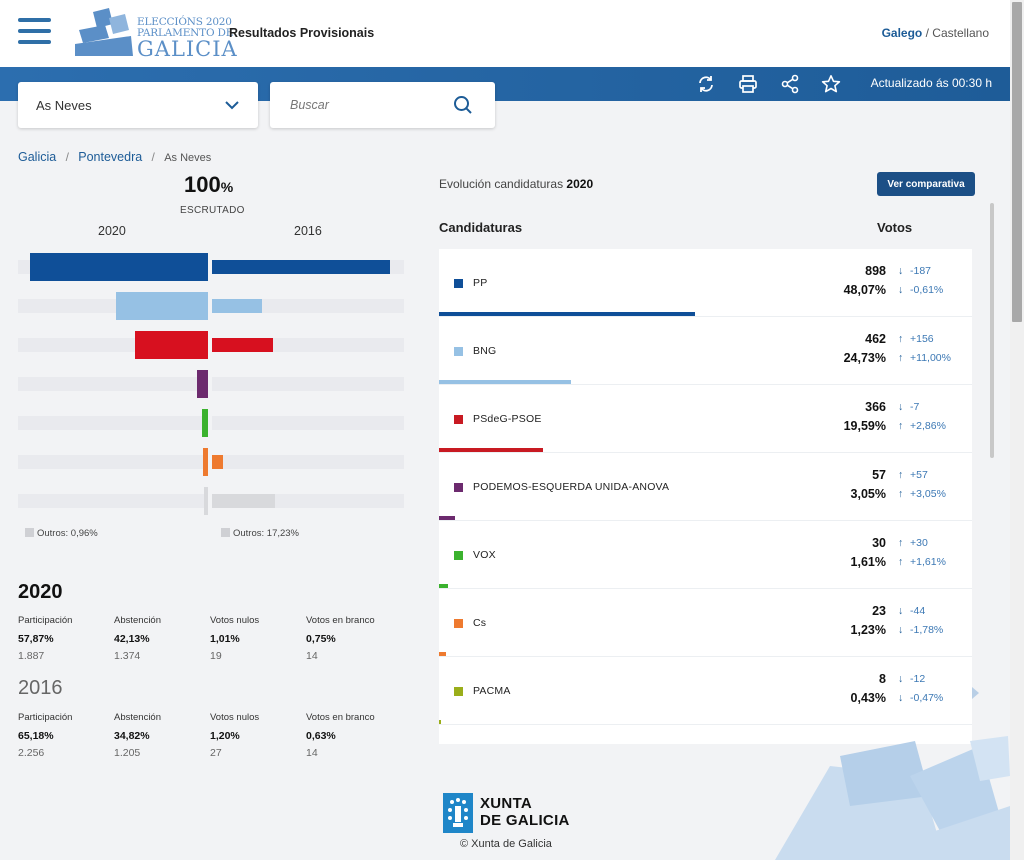  What do you see at coordinates (308, 462) in the screenshot?
I see `bar-track-2016` at bounding box center [308, 462].